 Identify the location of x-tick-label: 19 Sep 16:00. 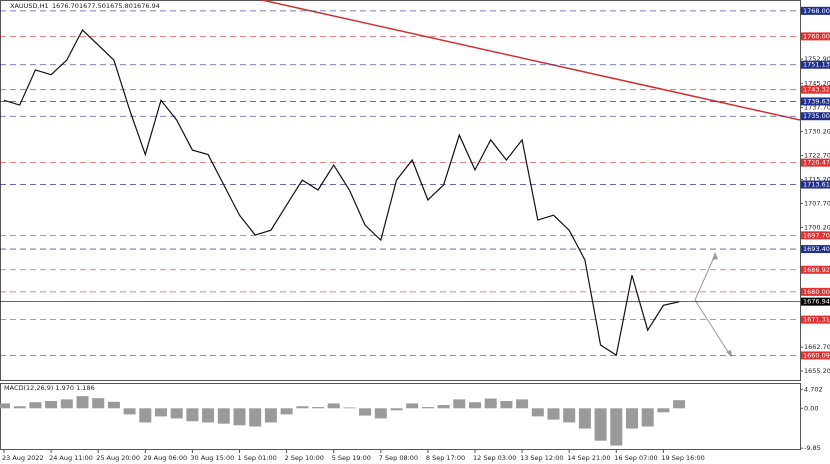
(682, 458).